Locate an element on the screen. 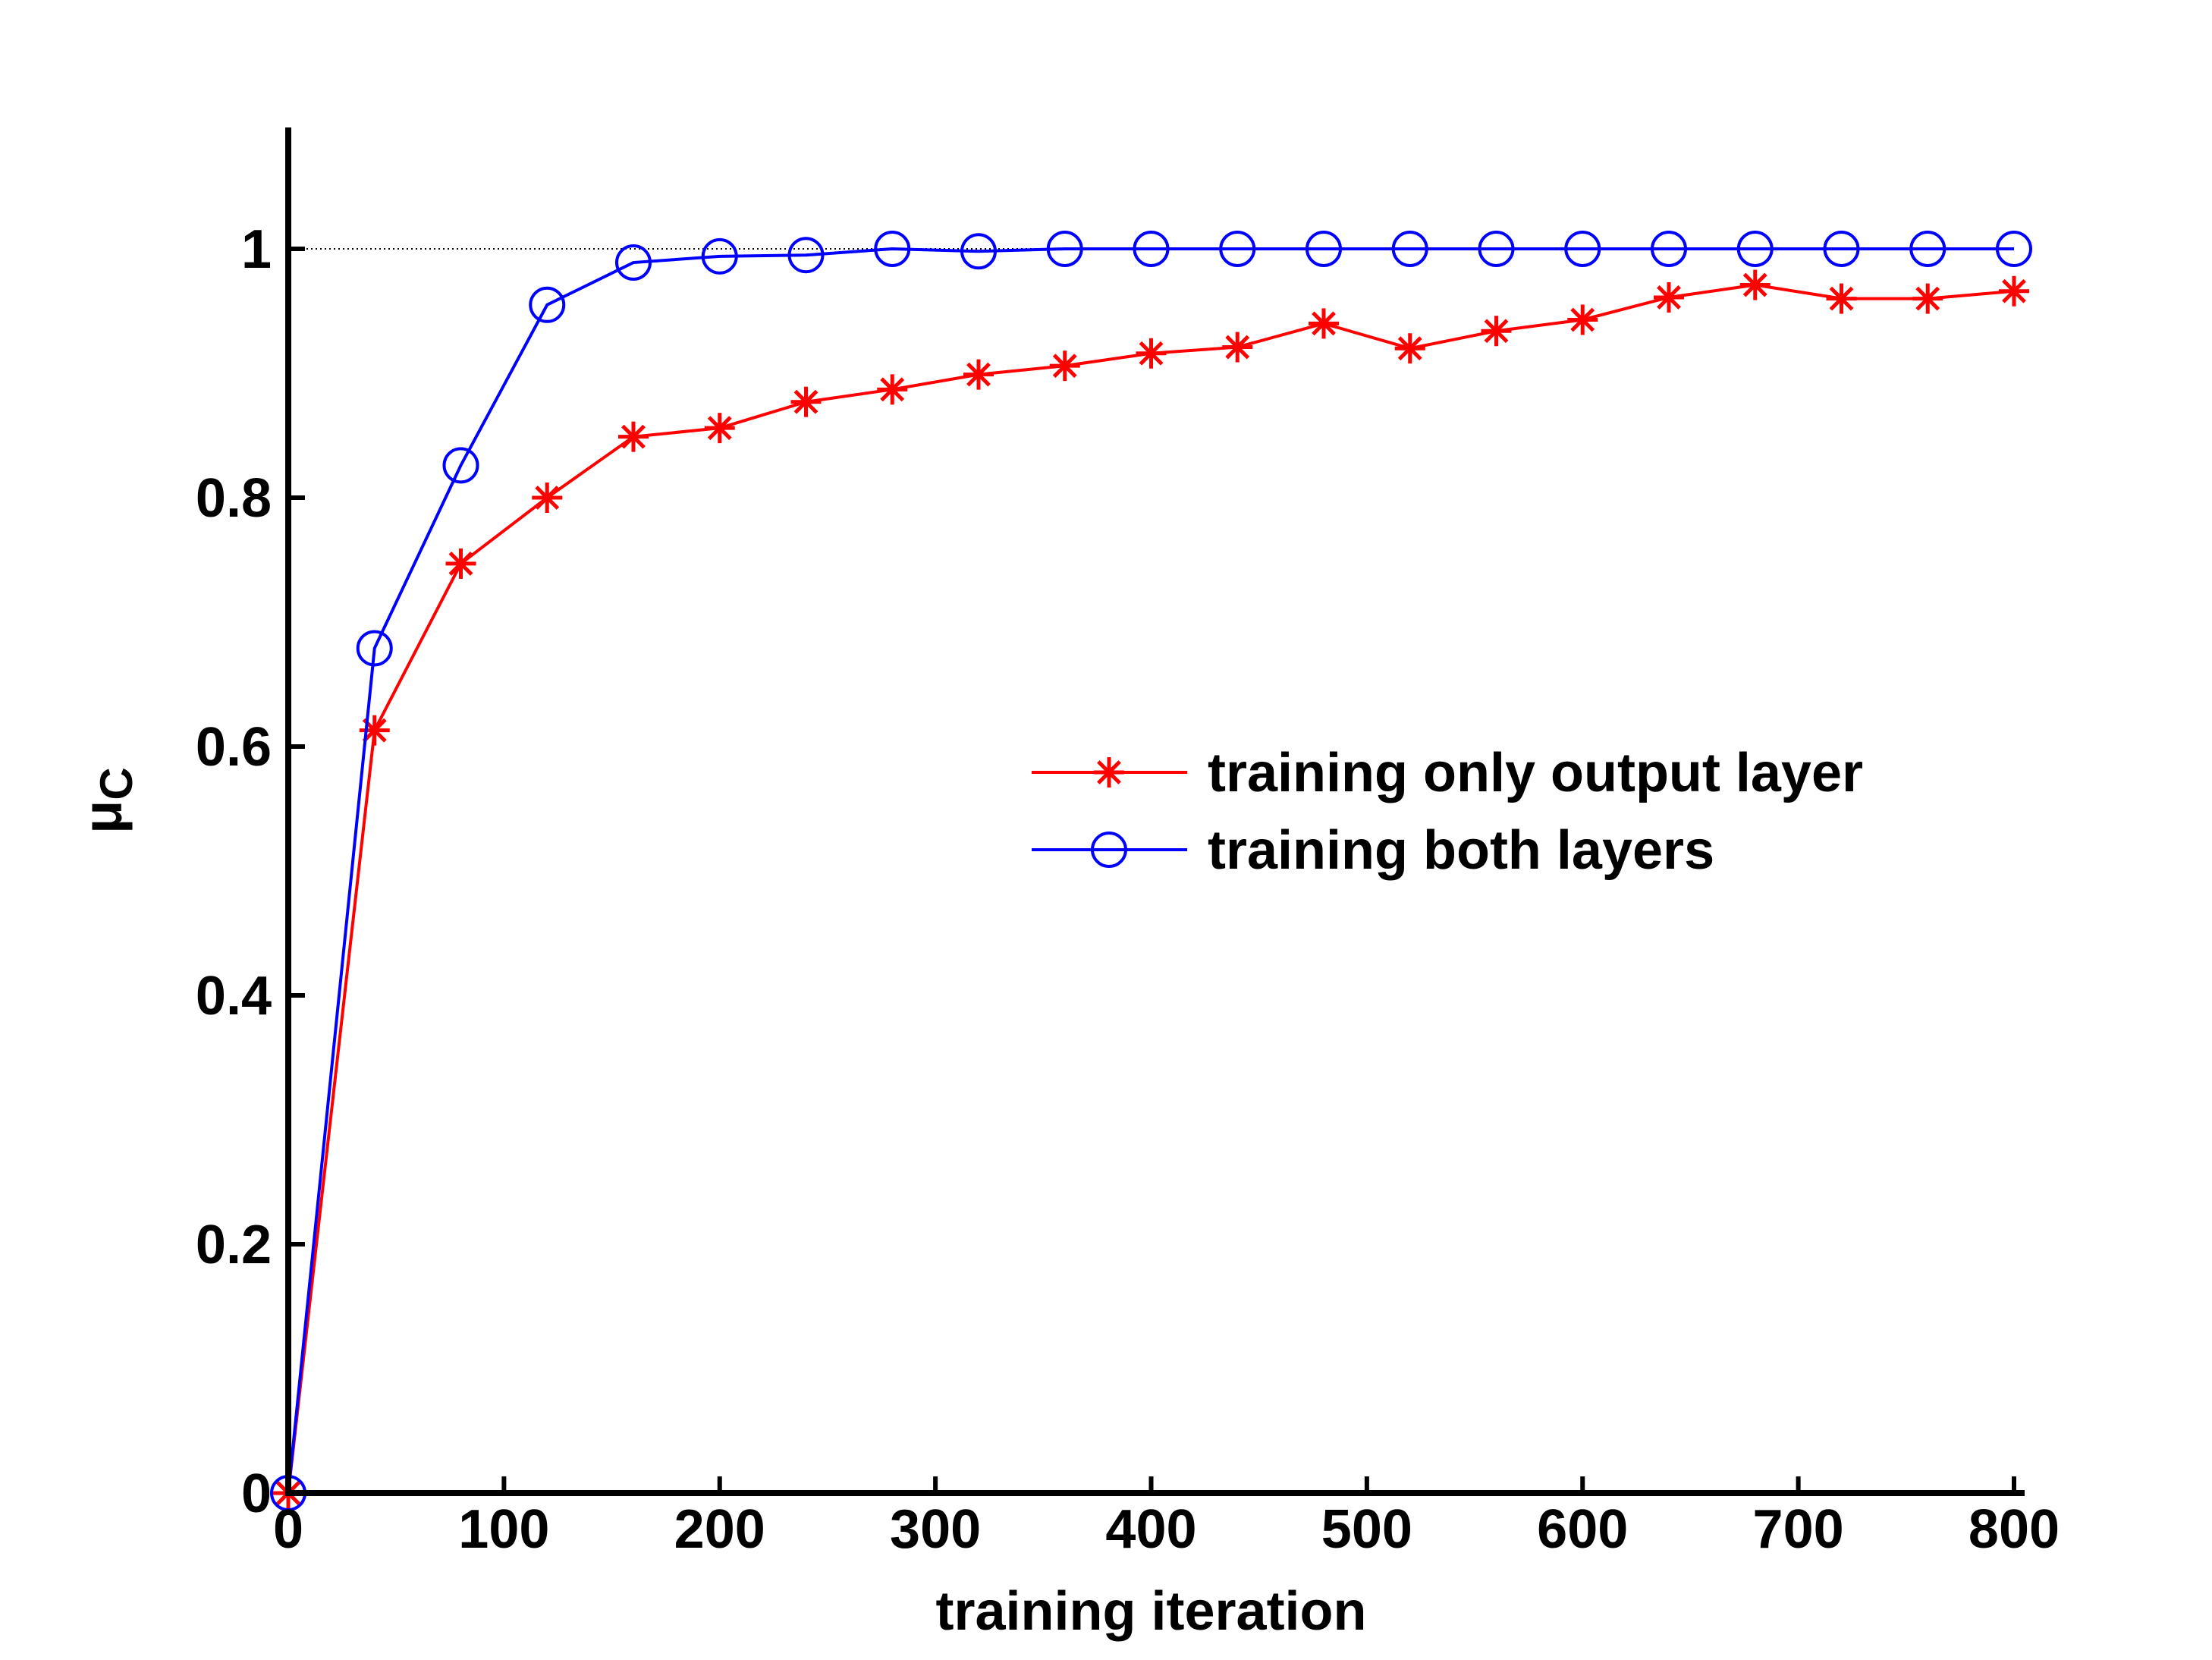 The image size is (2212, 1660). x-tick-label: 600 is located at coordinates (1582, 1530).